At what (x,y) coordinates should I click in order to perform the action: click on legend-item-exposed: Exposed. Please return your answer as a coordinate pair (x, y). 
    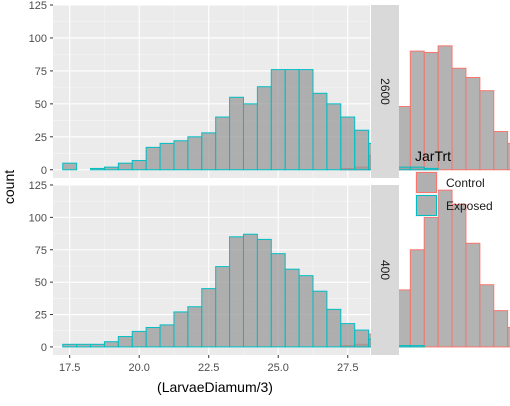
    Looking at the image, I should click on (454, 205).